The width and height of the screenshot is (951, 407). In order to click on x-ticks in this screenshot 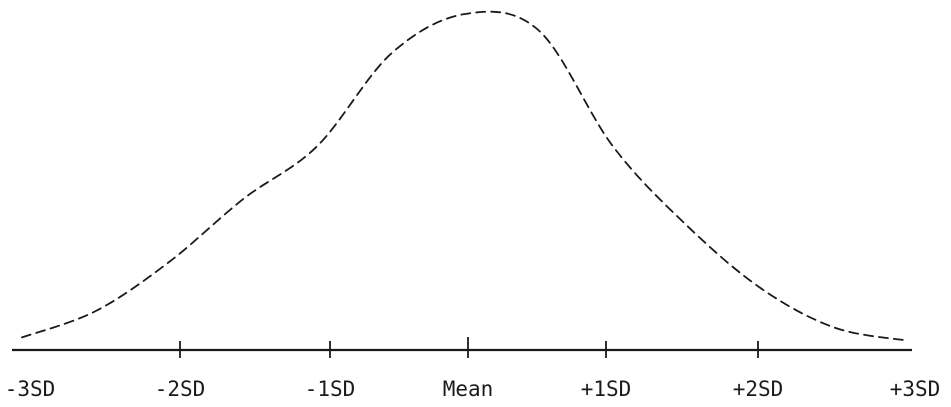, I will do `click(469, 347)`.